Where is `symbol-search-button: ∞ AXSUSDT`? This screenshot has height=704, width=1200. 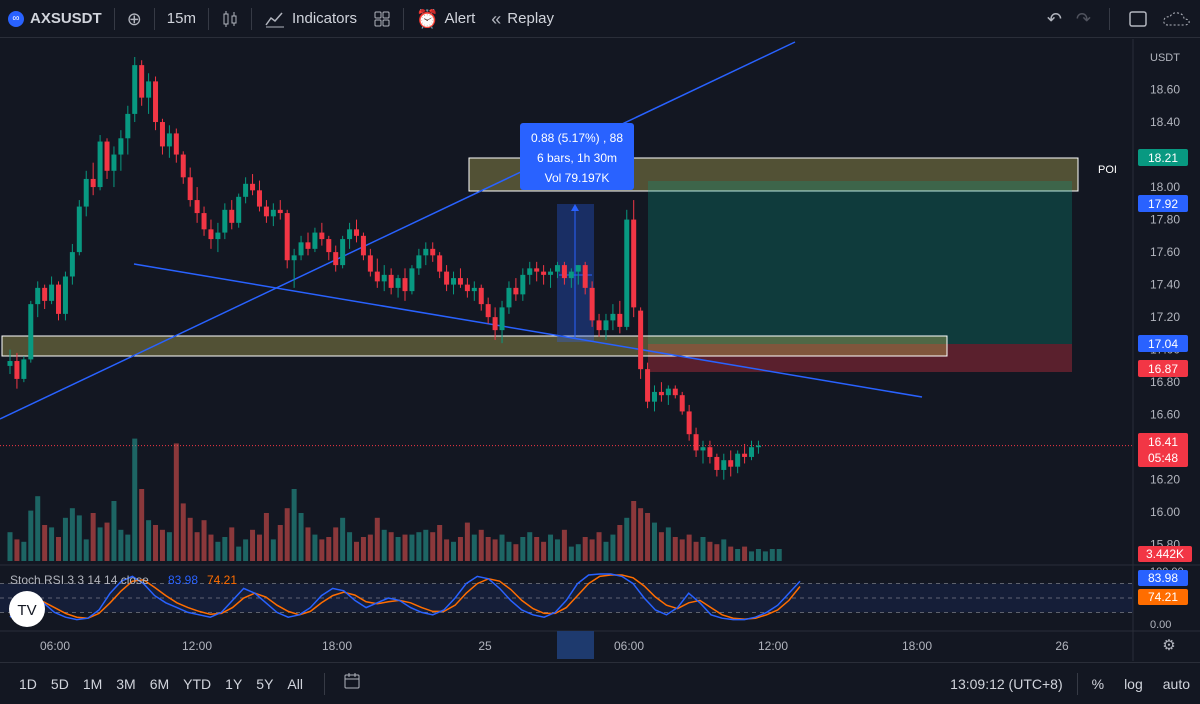
symbol-search-button: ∞ AXSUSDT is located at coordinates (55, 19).